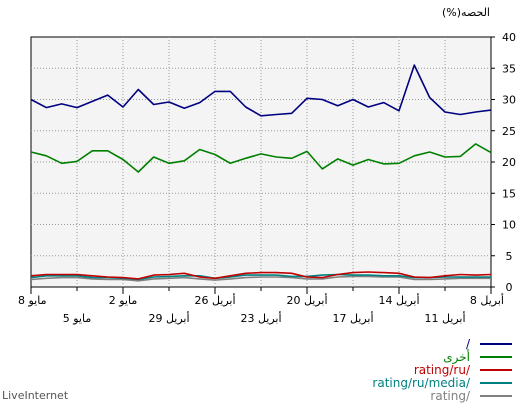 This screenshot has height=405, width=520. I want to click on y-tick-label: 20, so click(509, 162).